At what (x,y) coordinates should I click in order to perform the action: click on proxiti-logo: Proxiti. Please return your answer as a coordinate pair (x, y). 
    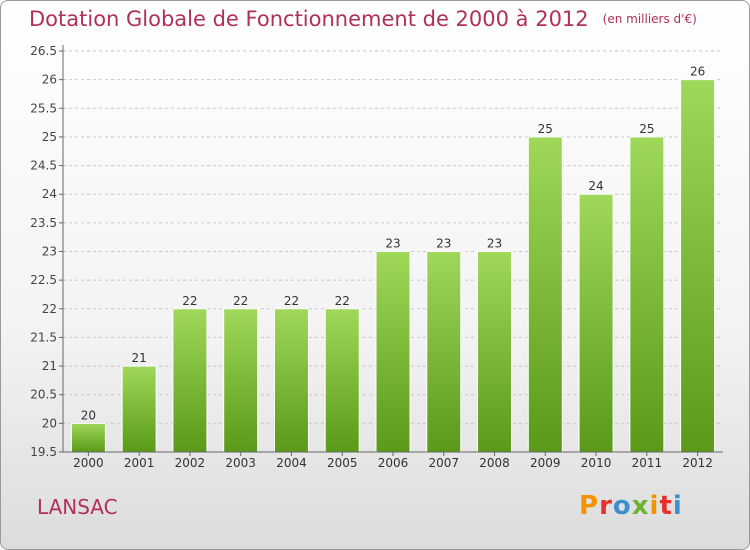
    Looking at the image, I should click on (631, 506).